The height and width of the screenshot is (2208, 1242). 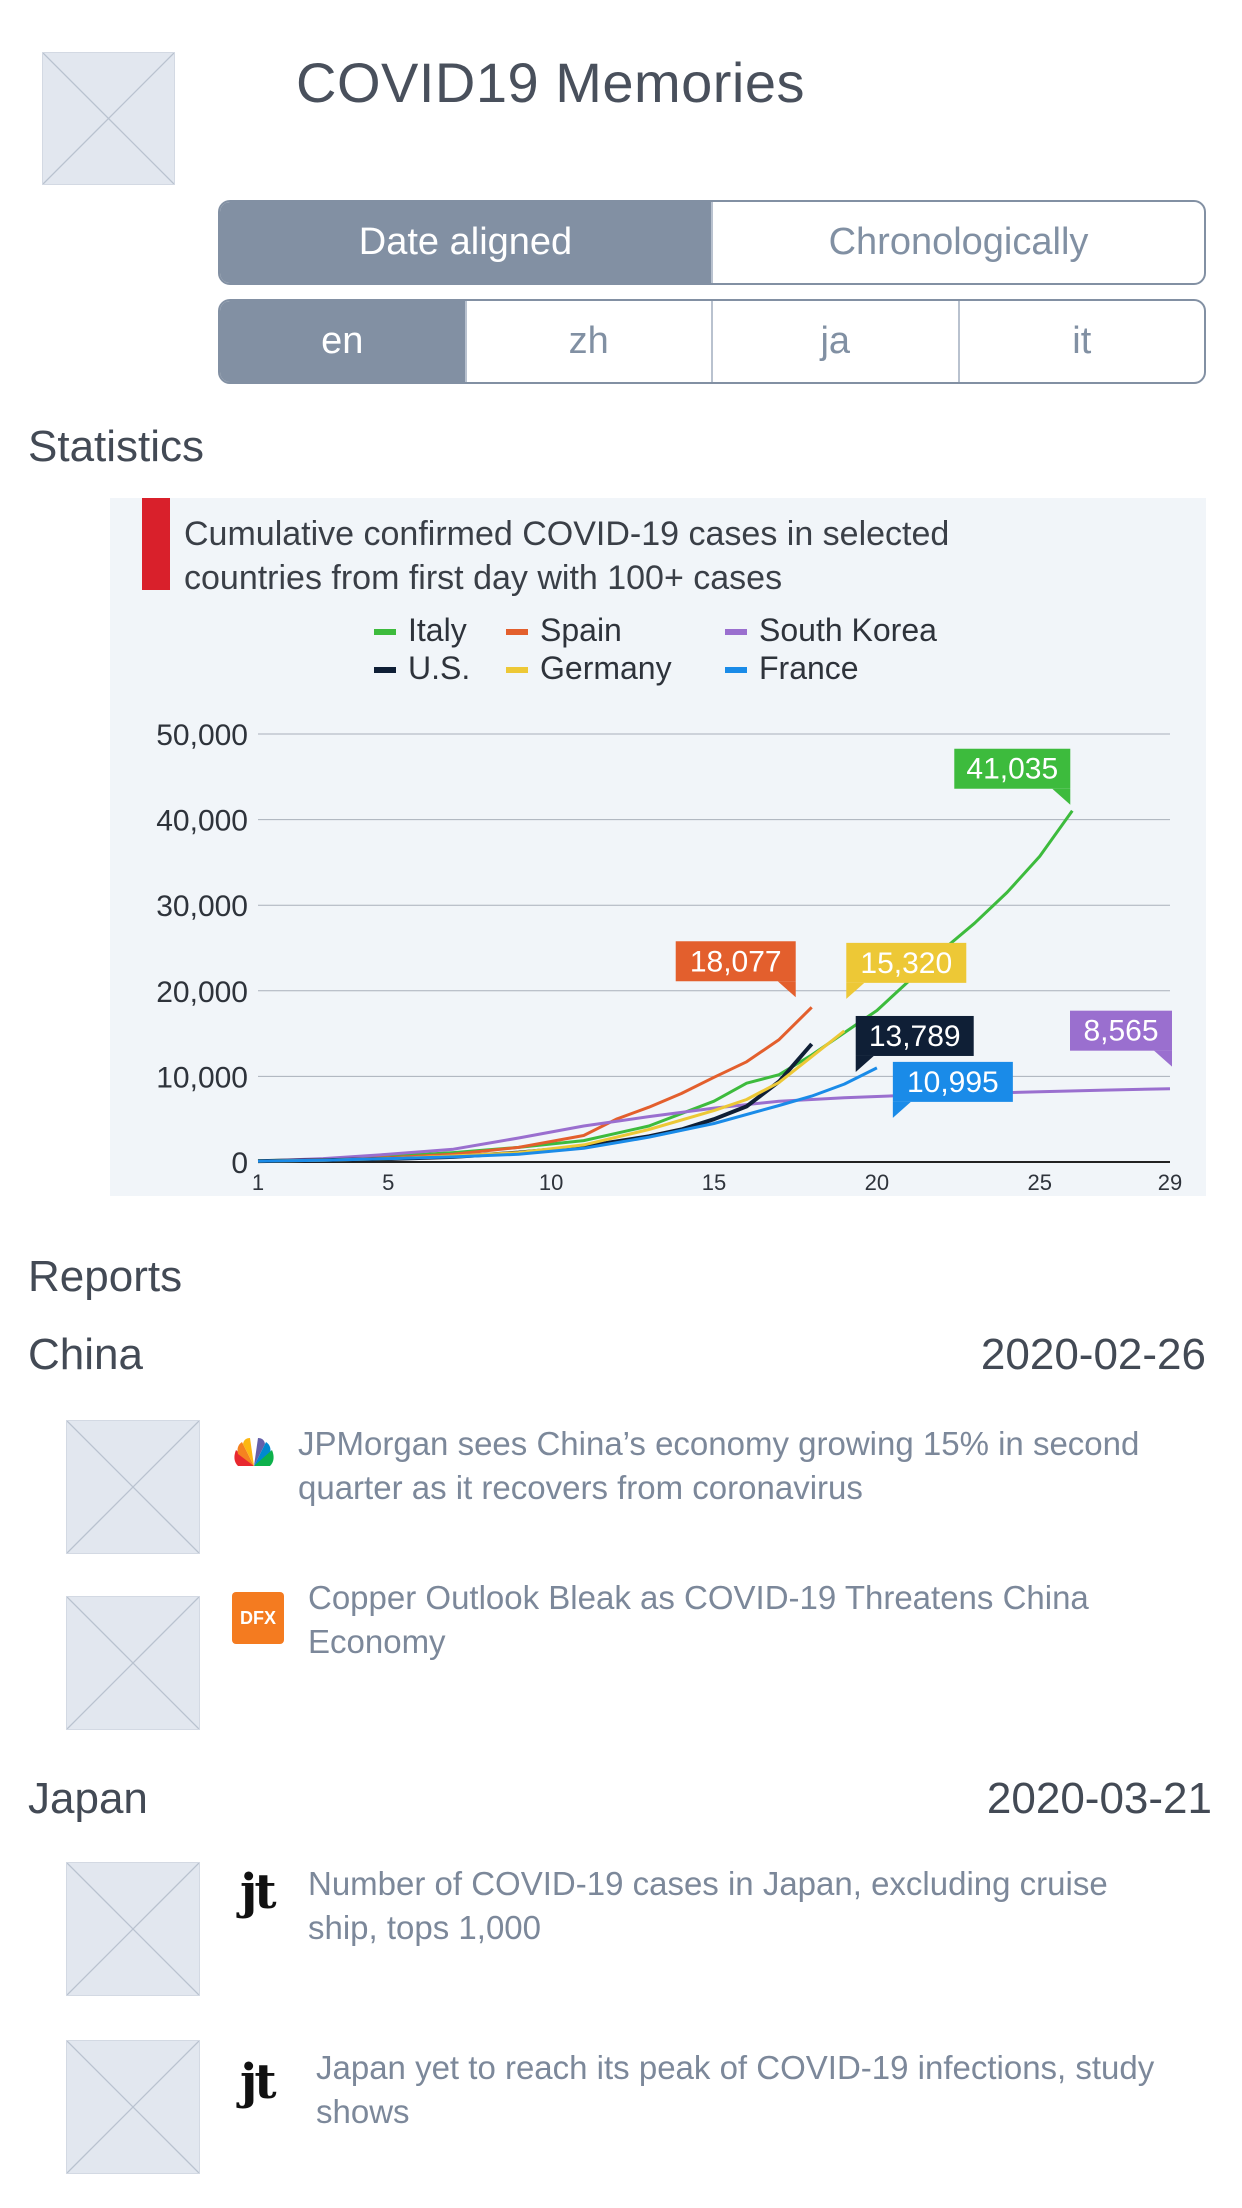 I want to click on y-tick-label: 10,000, so click(x=202, y=1077).